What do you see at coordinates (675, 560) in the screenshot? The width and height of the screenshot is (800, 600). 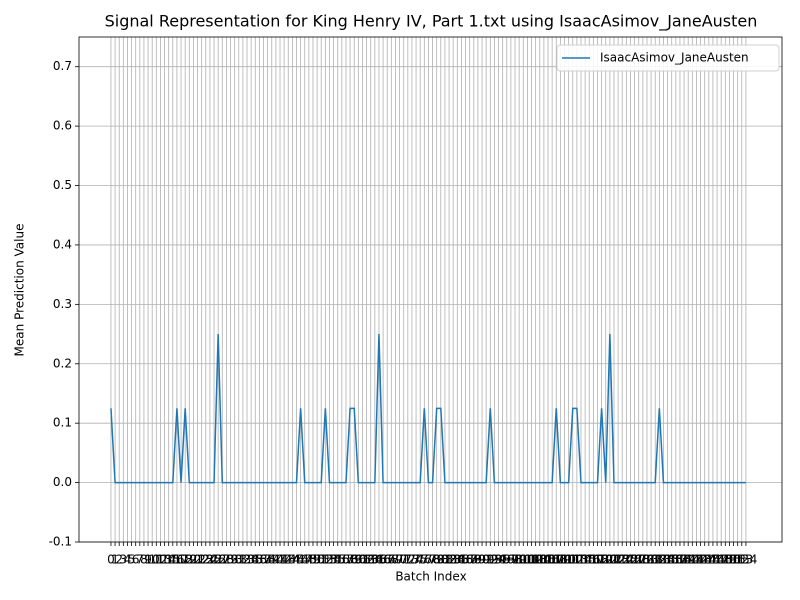 I see `x-tick-label: 137` at bounding box center [675, 560].